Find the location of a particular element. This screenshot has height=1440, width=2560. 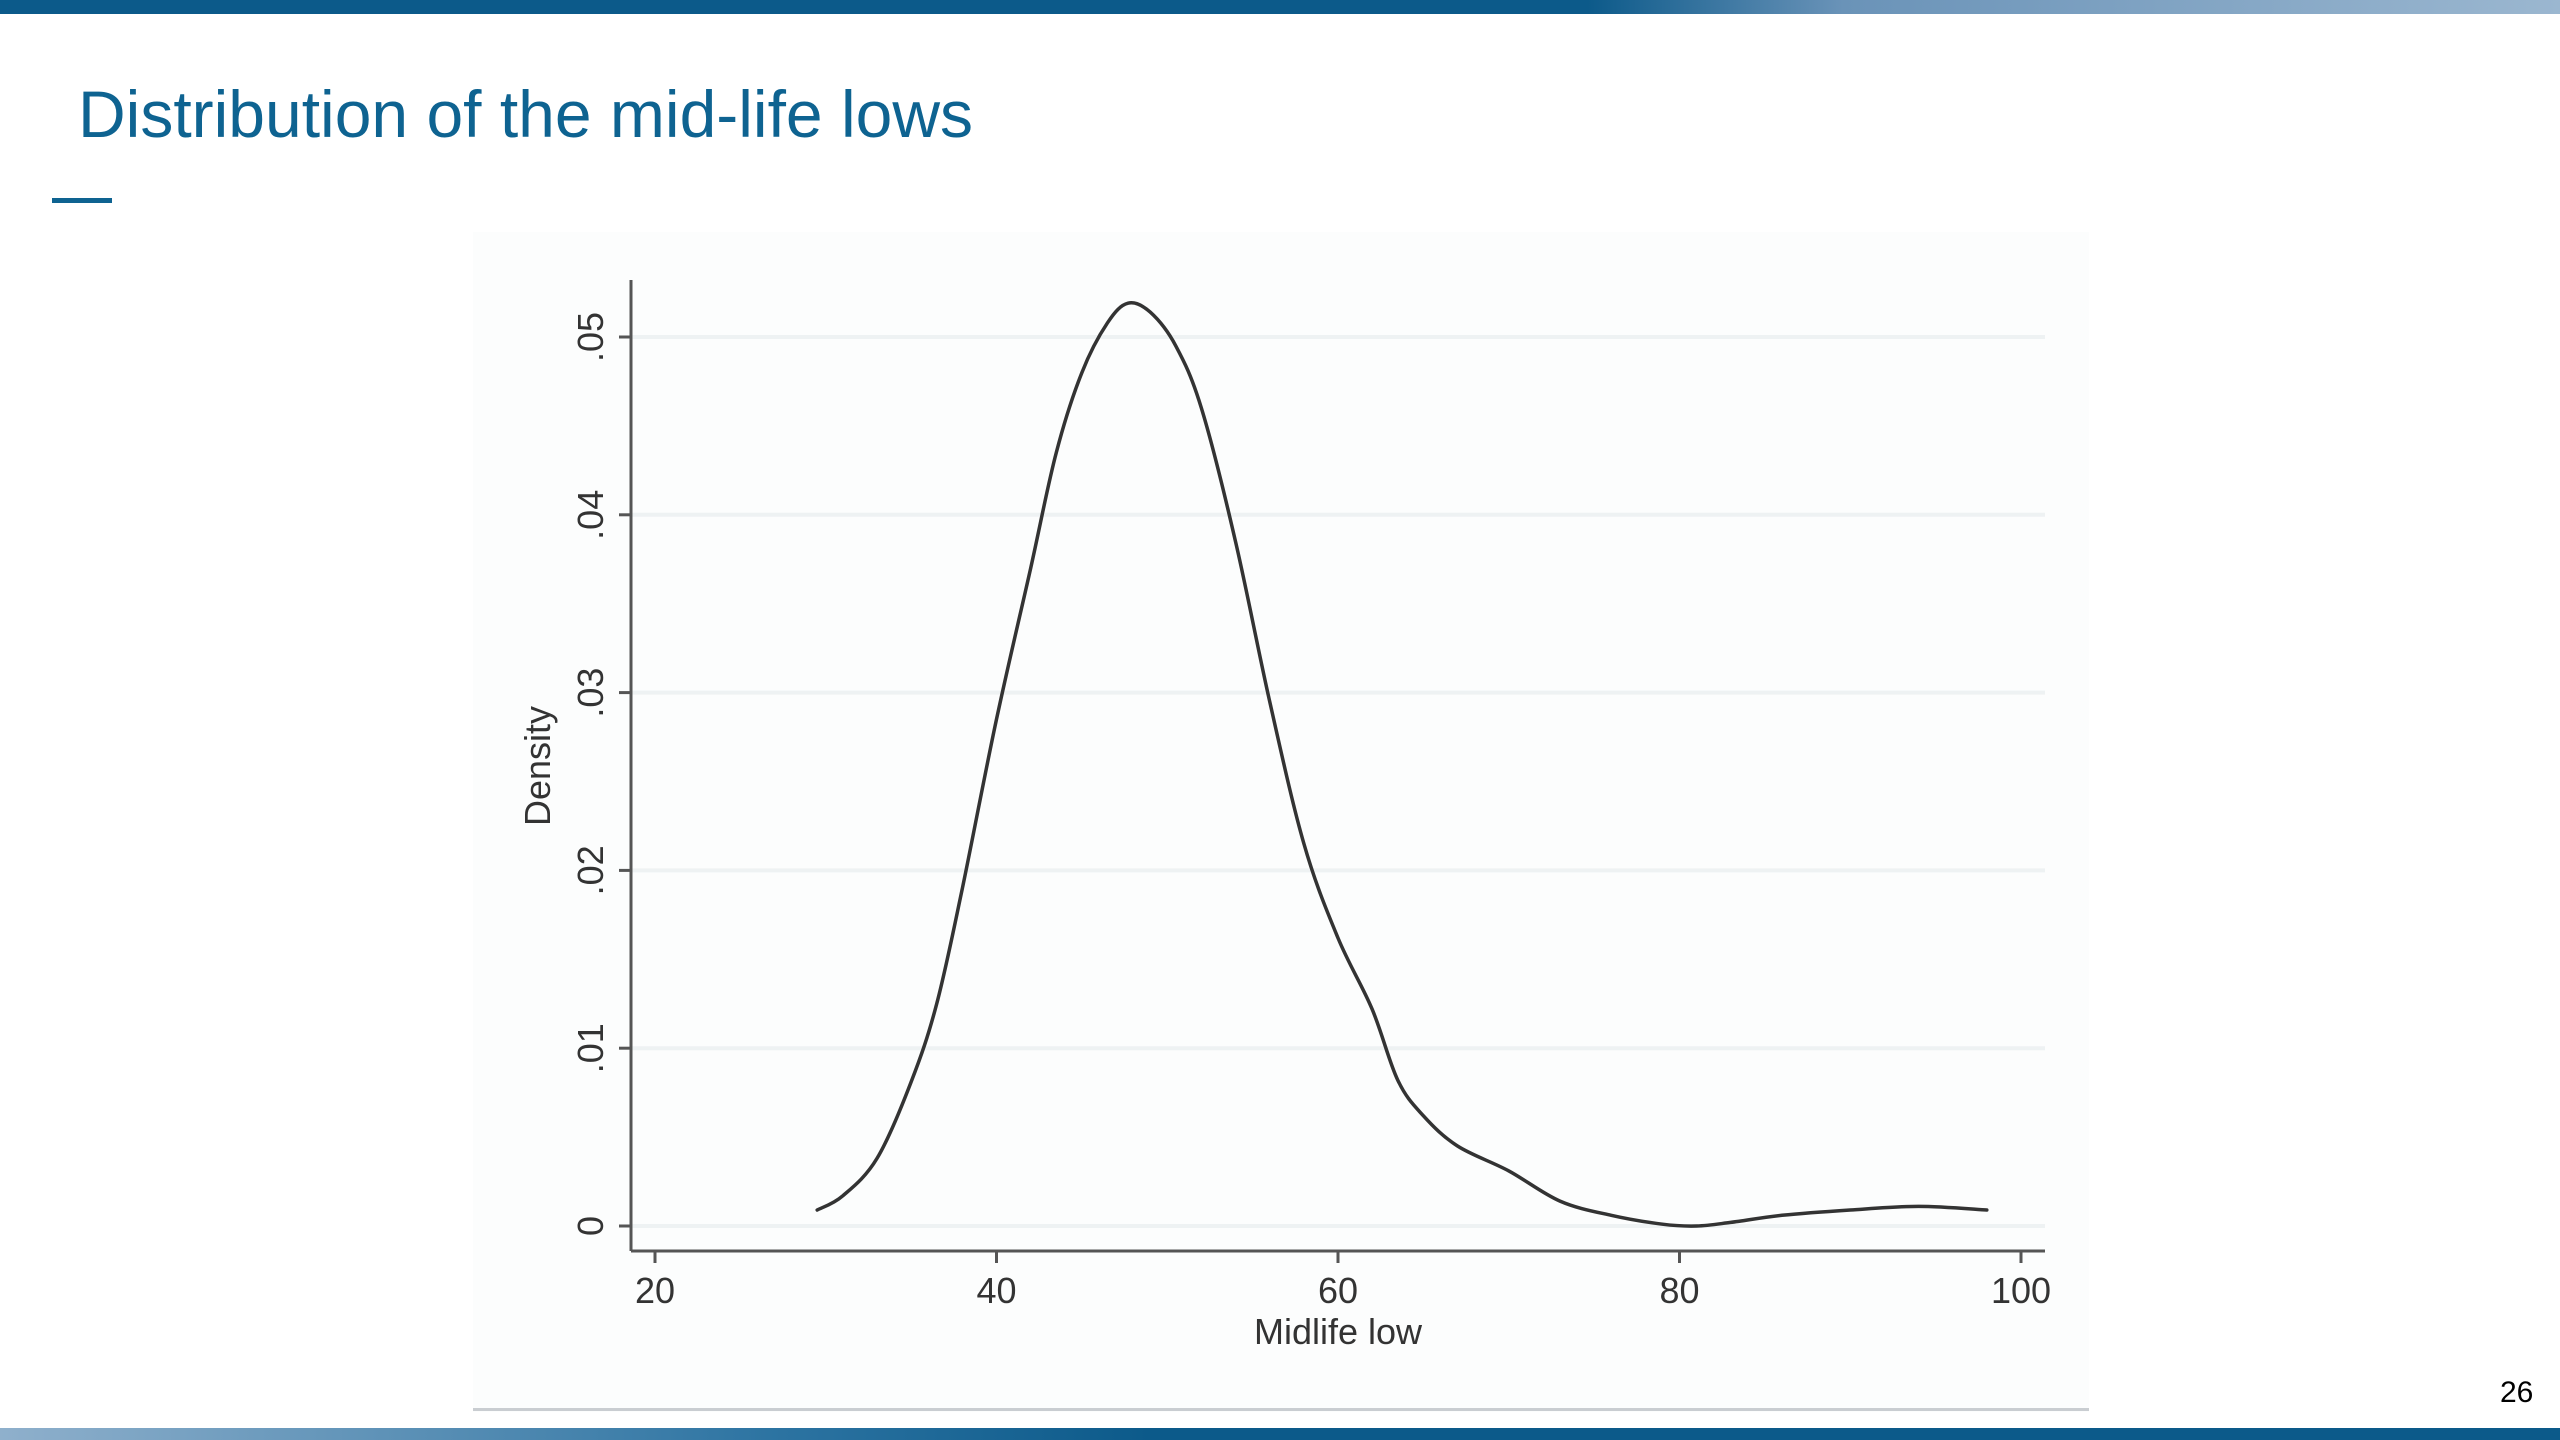

page-number: 26 is located at coordinates (2517, 1392).